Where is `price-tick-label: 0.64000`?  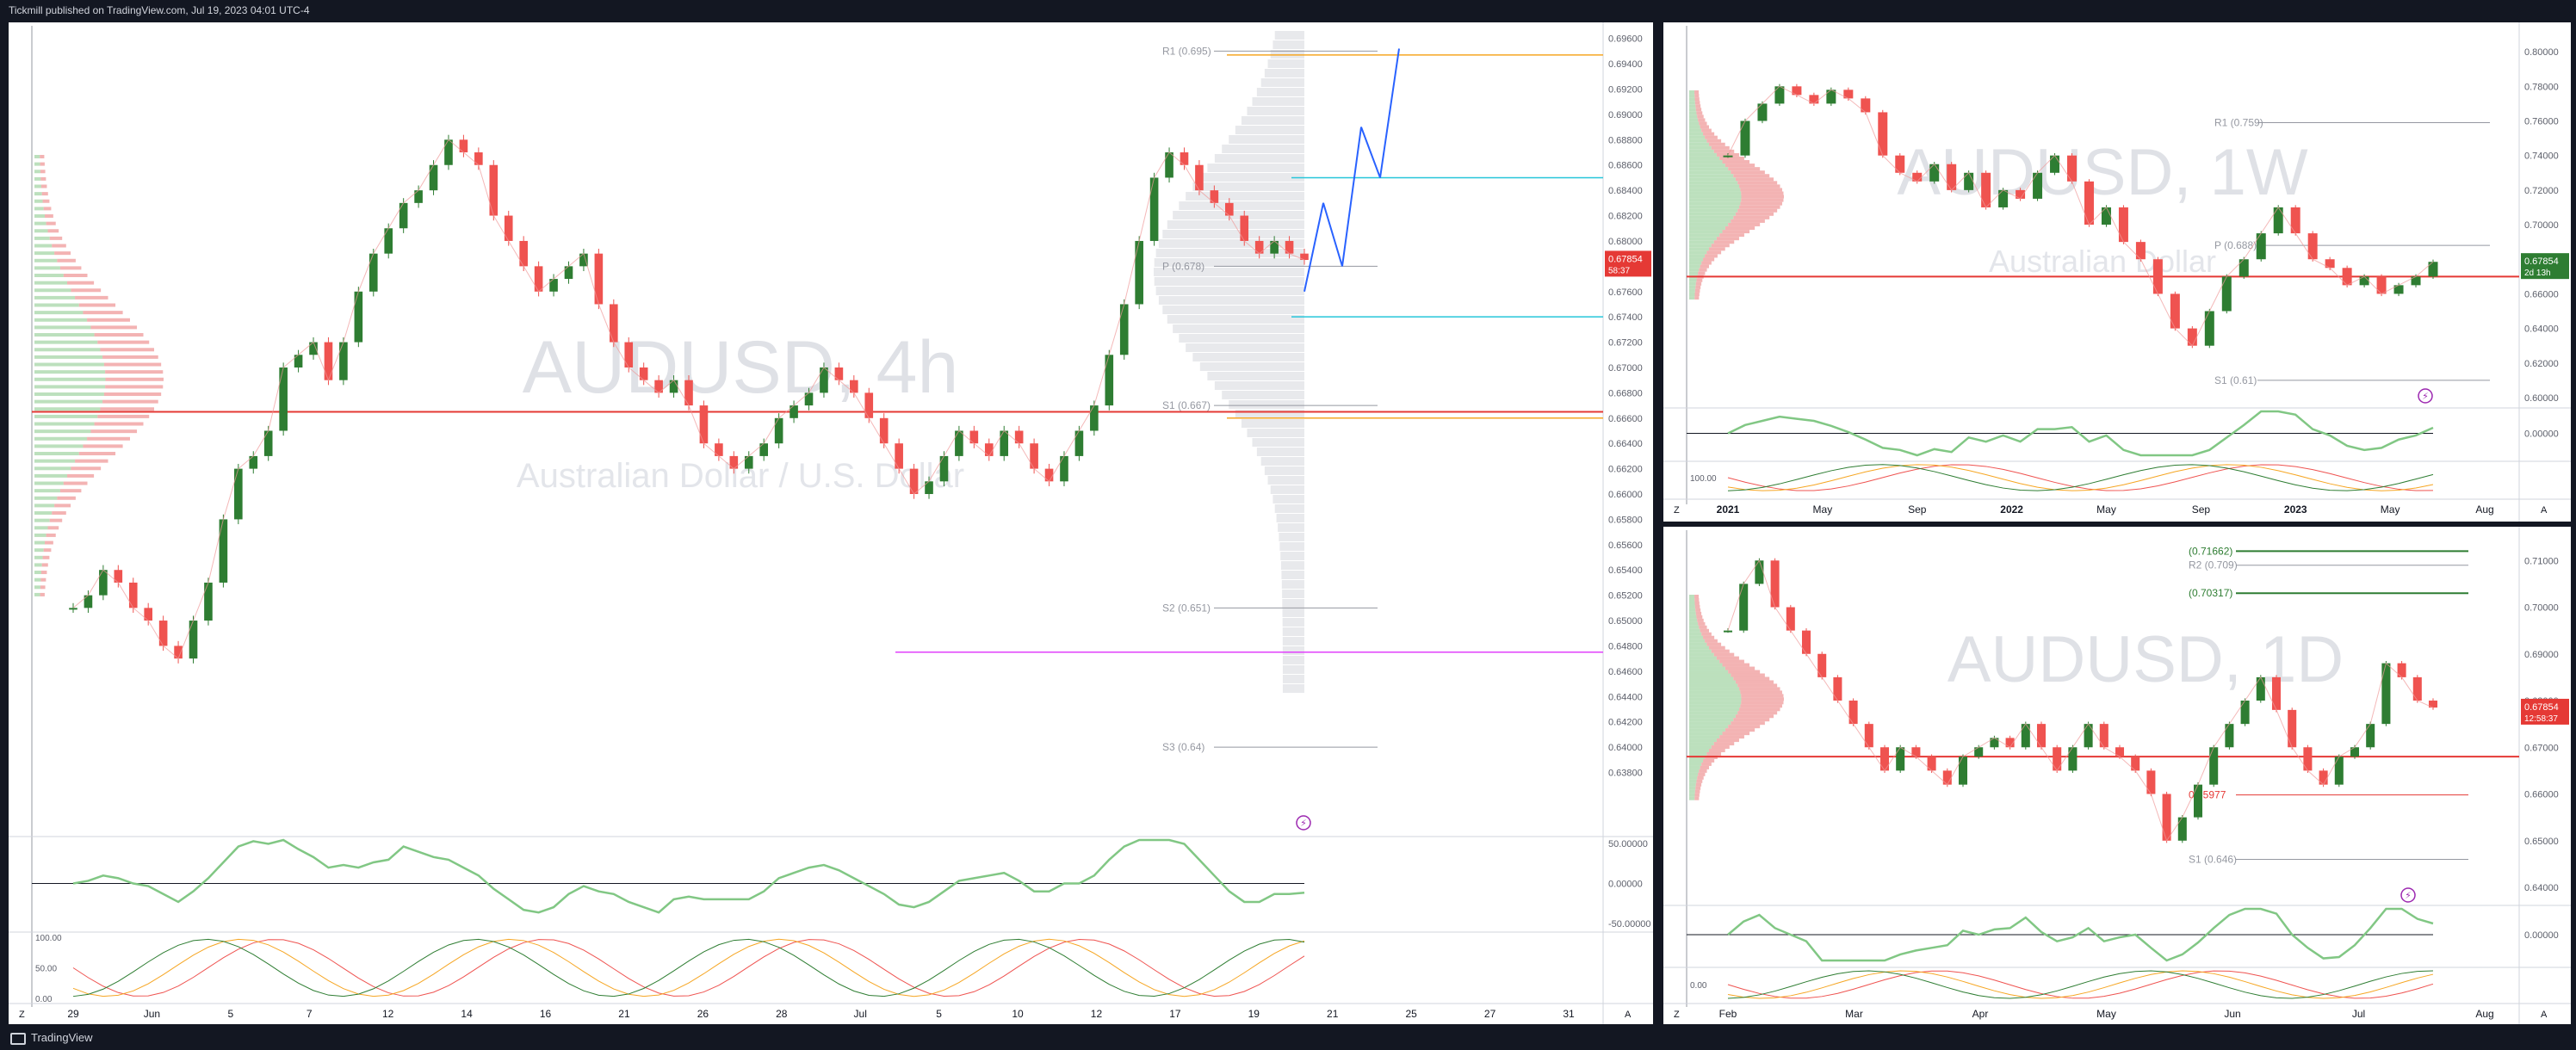 price-tick-label: 0.64000 is located at coordinates (2541, 888).